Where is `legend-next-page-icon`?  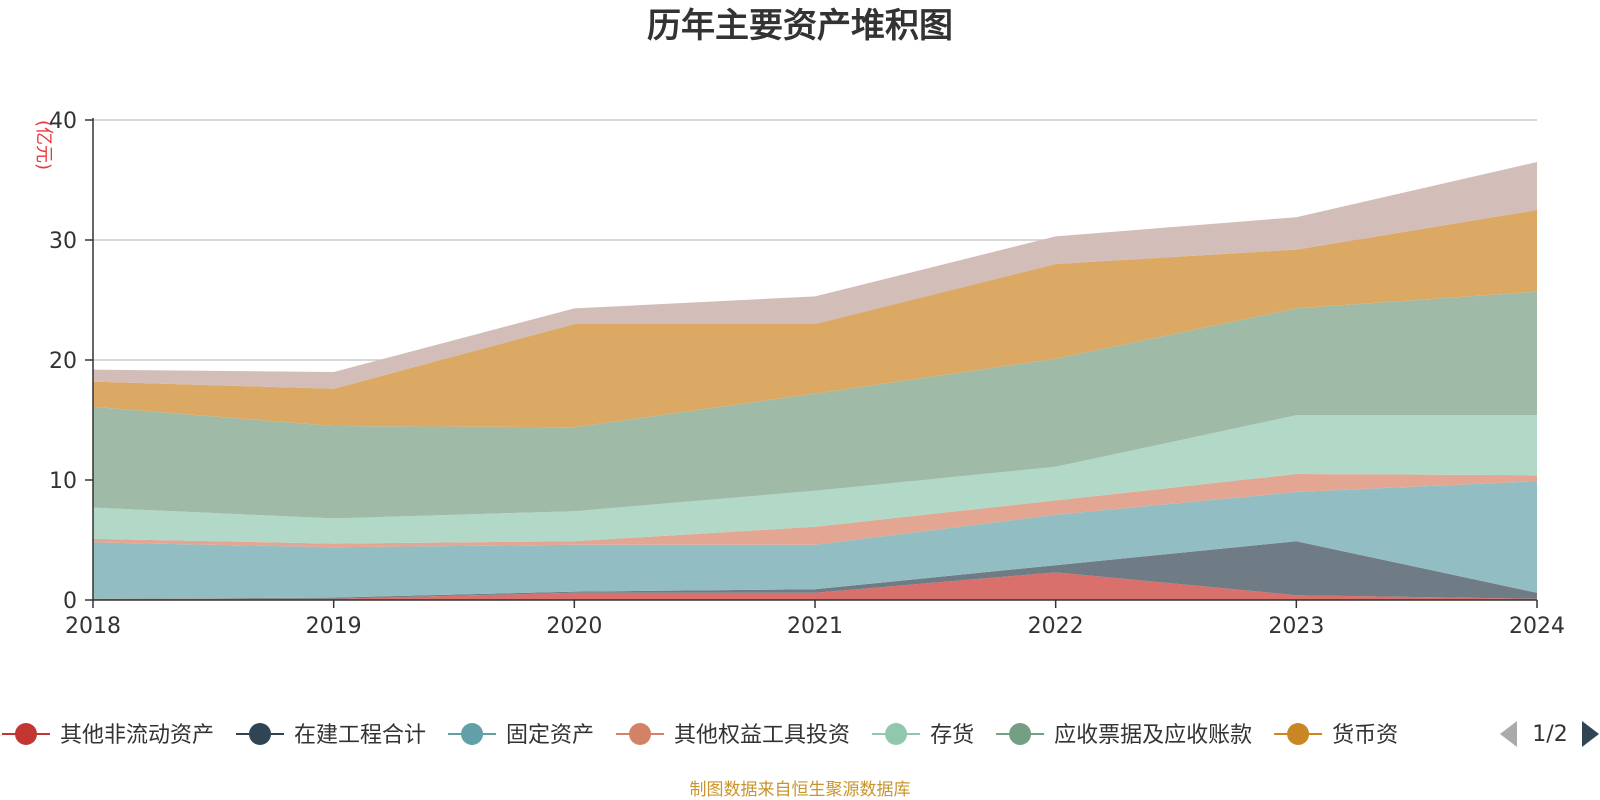
legend-next-page-icon is located at coordinates (1590, 734).